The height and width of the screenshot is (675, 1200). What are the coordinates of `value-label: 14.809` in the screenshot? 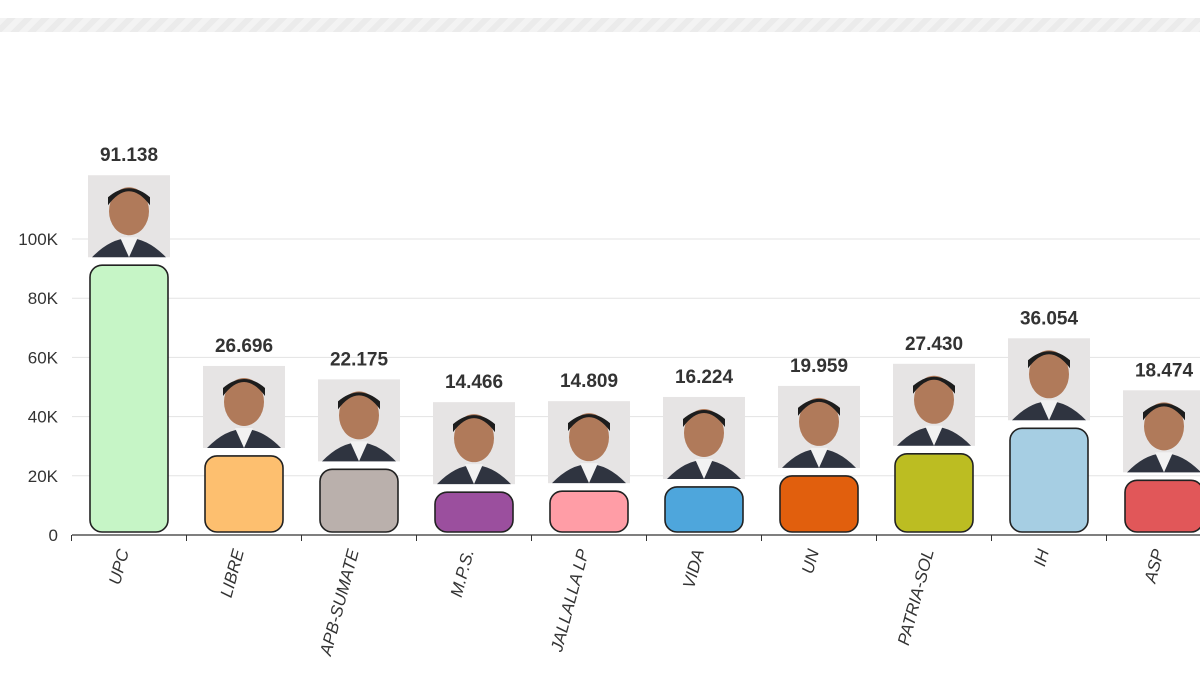 It's located at (589, 381).